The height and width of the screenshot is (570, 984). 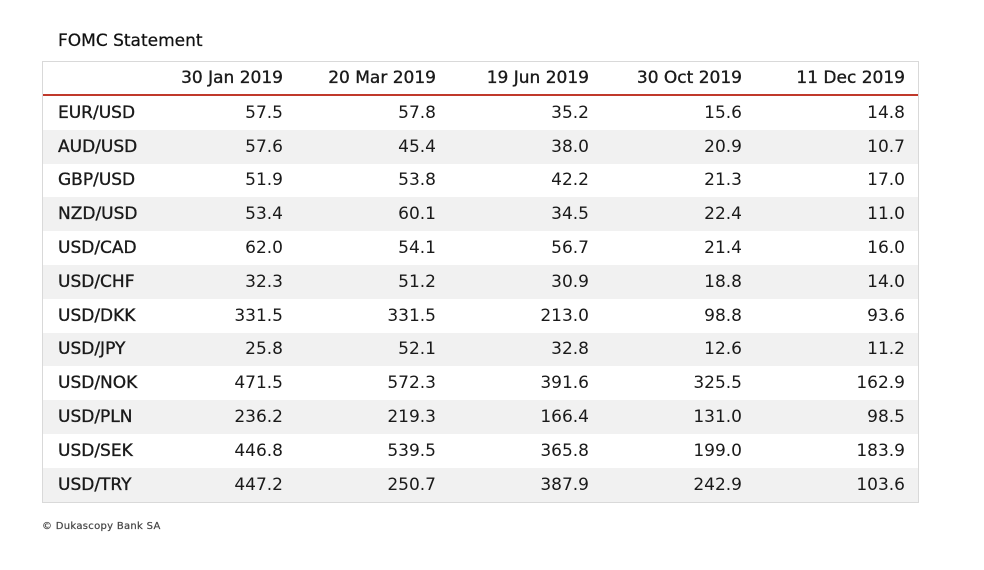 What do you see at coordinates (678, 450) in the screenshot?
I see `value-cell: 199.0` at bounding box center [678, 450].